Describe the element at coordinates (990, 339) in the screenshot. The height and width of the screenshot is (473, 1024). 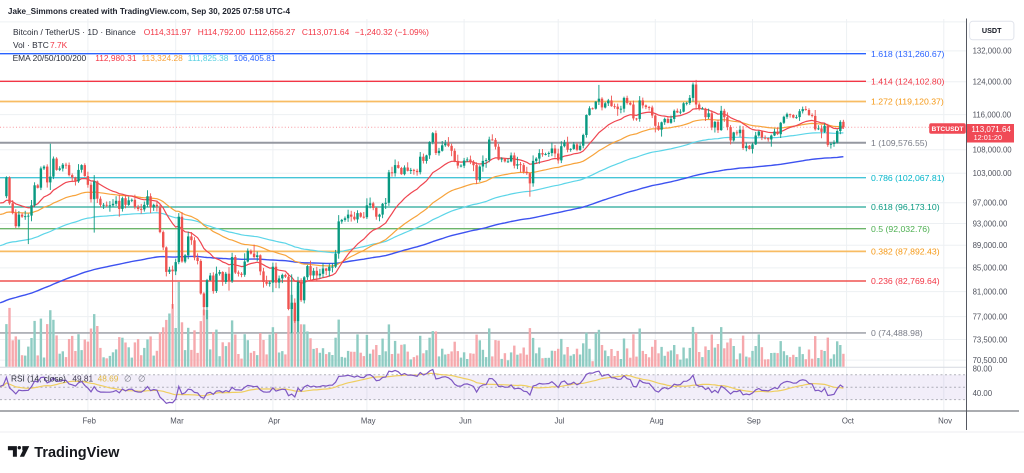
I see `svg-text: 73,500.00` at that location.